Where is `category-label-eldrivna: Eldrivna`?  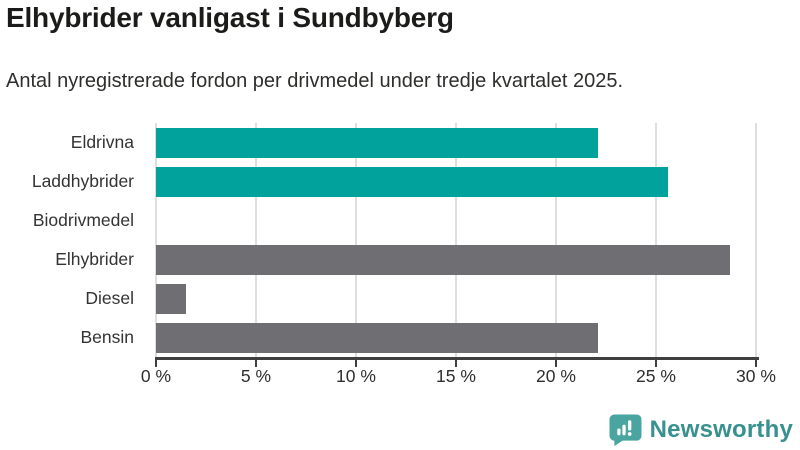
category-label-eldrivna: Eldrivna is located at coordinates (102, 142).